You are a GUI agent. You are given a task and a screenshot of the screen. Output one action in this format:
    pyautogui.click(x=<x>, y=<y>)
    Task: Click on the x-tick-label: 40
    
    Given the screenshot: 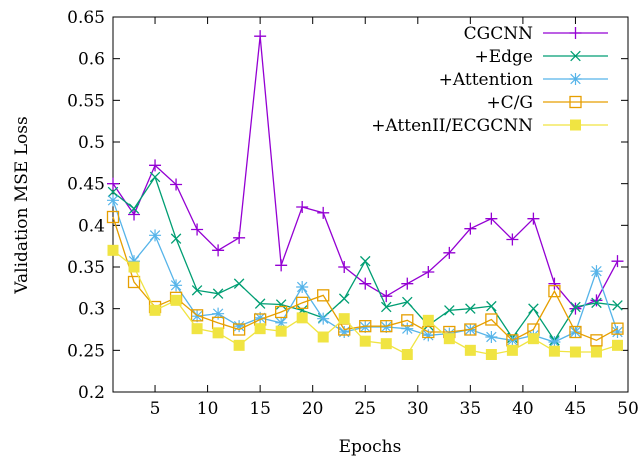 What is the action you would take?
    pyautogui.click(x=523, y=409)
    